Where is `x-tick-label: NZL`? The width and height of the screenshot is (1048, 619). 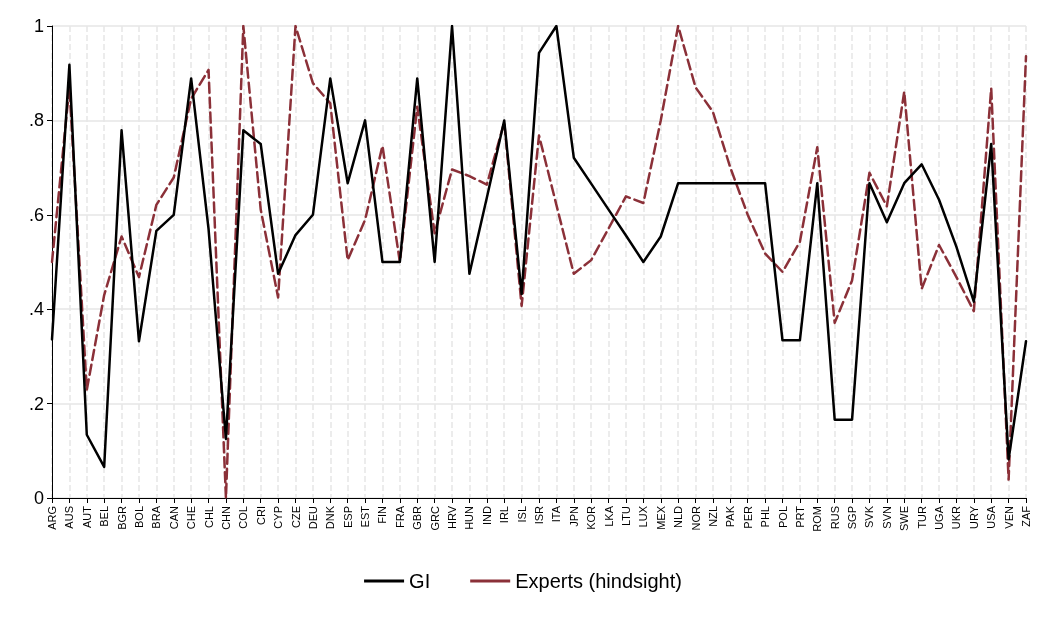
x-tick-label: NZL is located at coordinates (712, 516).